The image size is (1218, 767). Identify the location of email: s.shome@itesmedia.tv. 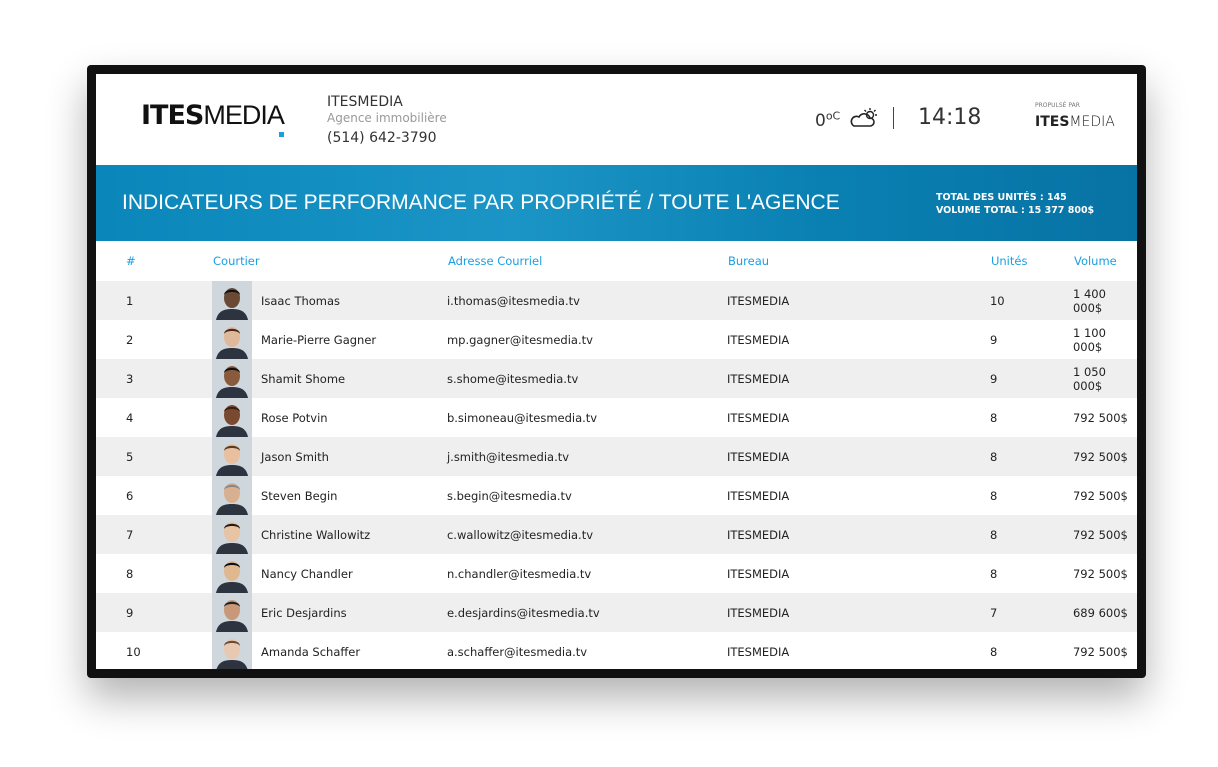
(586, 378).